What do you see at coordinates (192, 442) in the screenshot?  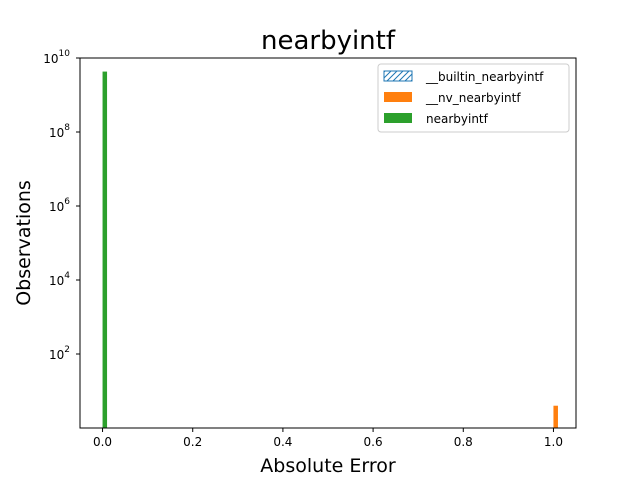 I see `x-tick-label: 0.2` at bounding box center [192, 442].